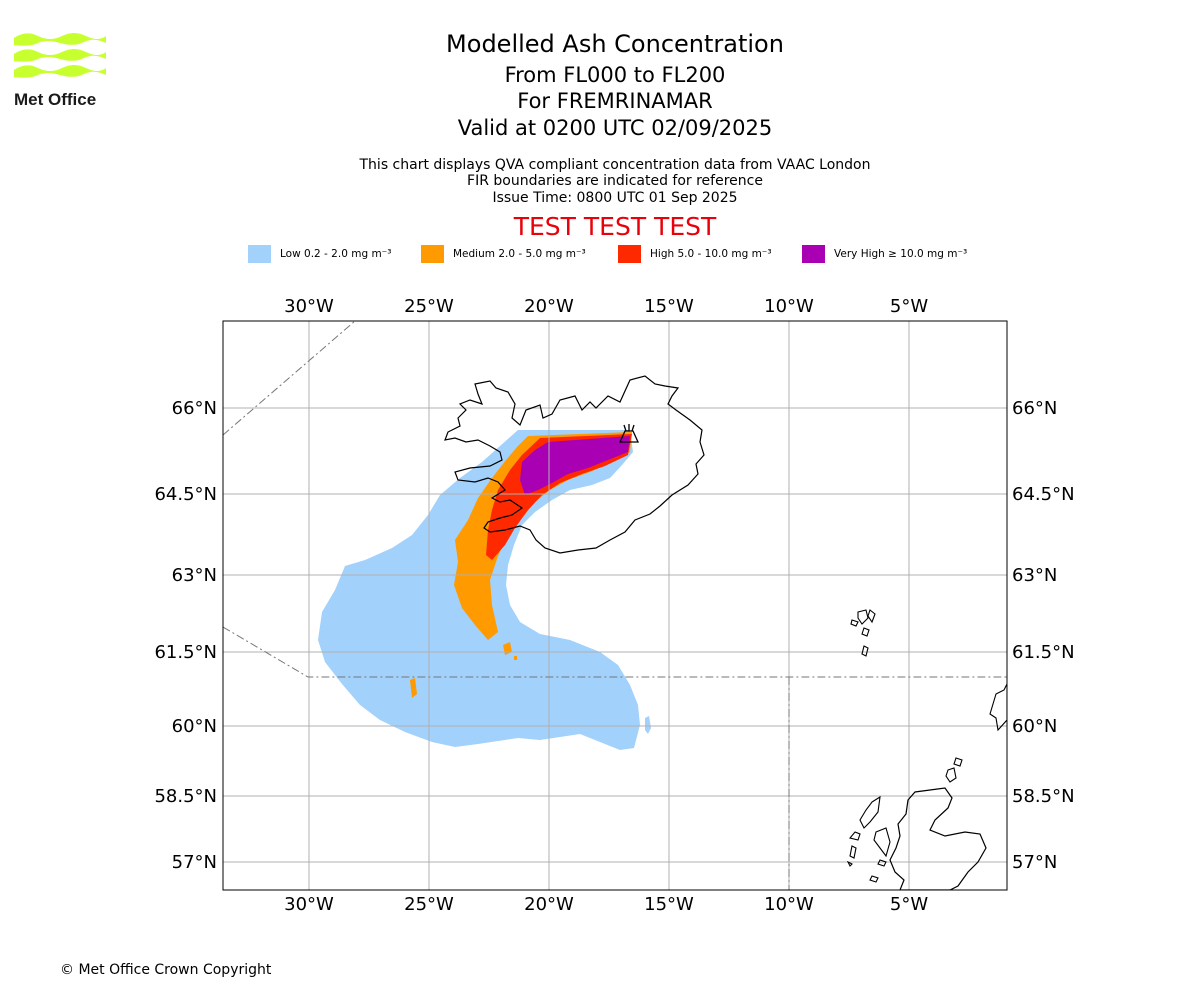 This screenshot has height=1000, width=1200. Describe the element at coordinates (615, 226) in the screenshot. I see `test-banner: TEST TEST TEST` at that location.